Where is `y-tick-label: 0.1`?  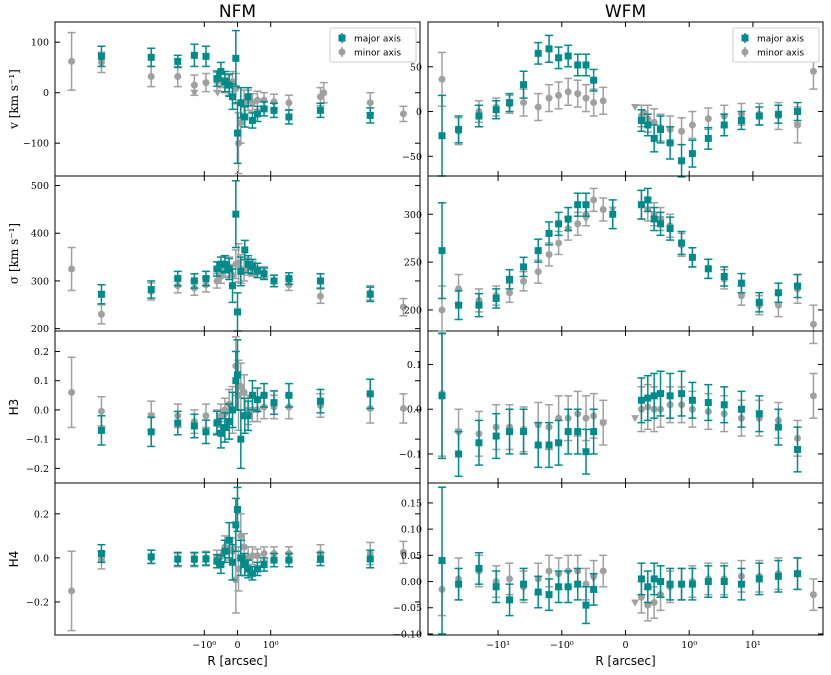 y-tick-label: 0.1 is located at coordinates (41, 381).